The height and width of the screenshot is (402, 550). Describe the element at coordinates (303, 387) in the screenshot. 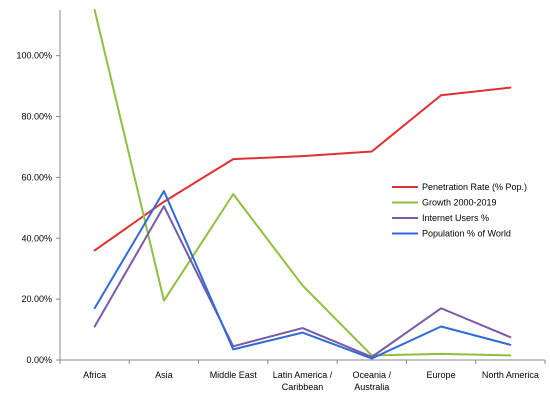

I see `x-tick-label-line: Caribbean` at that location.